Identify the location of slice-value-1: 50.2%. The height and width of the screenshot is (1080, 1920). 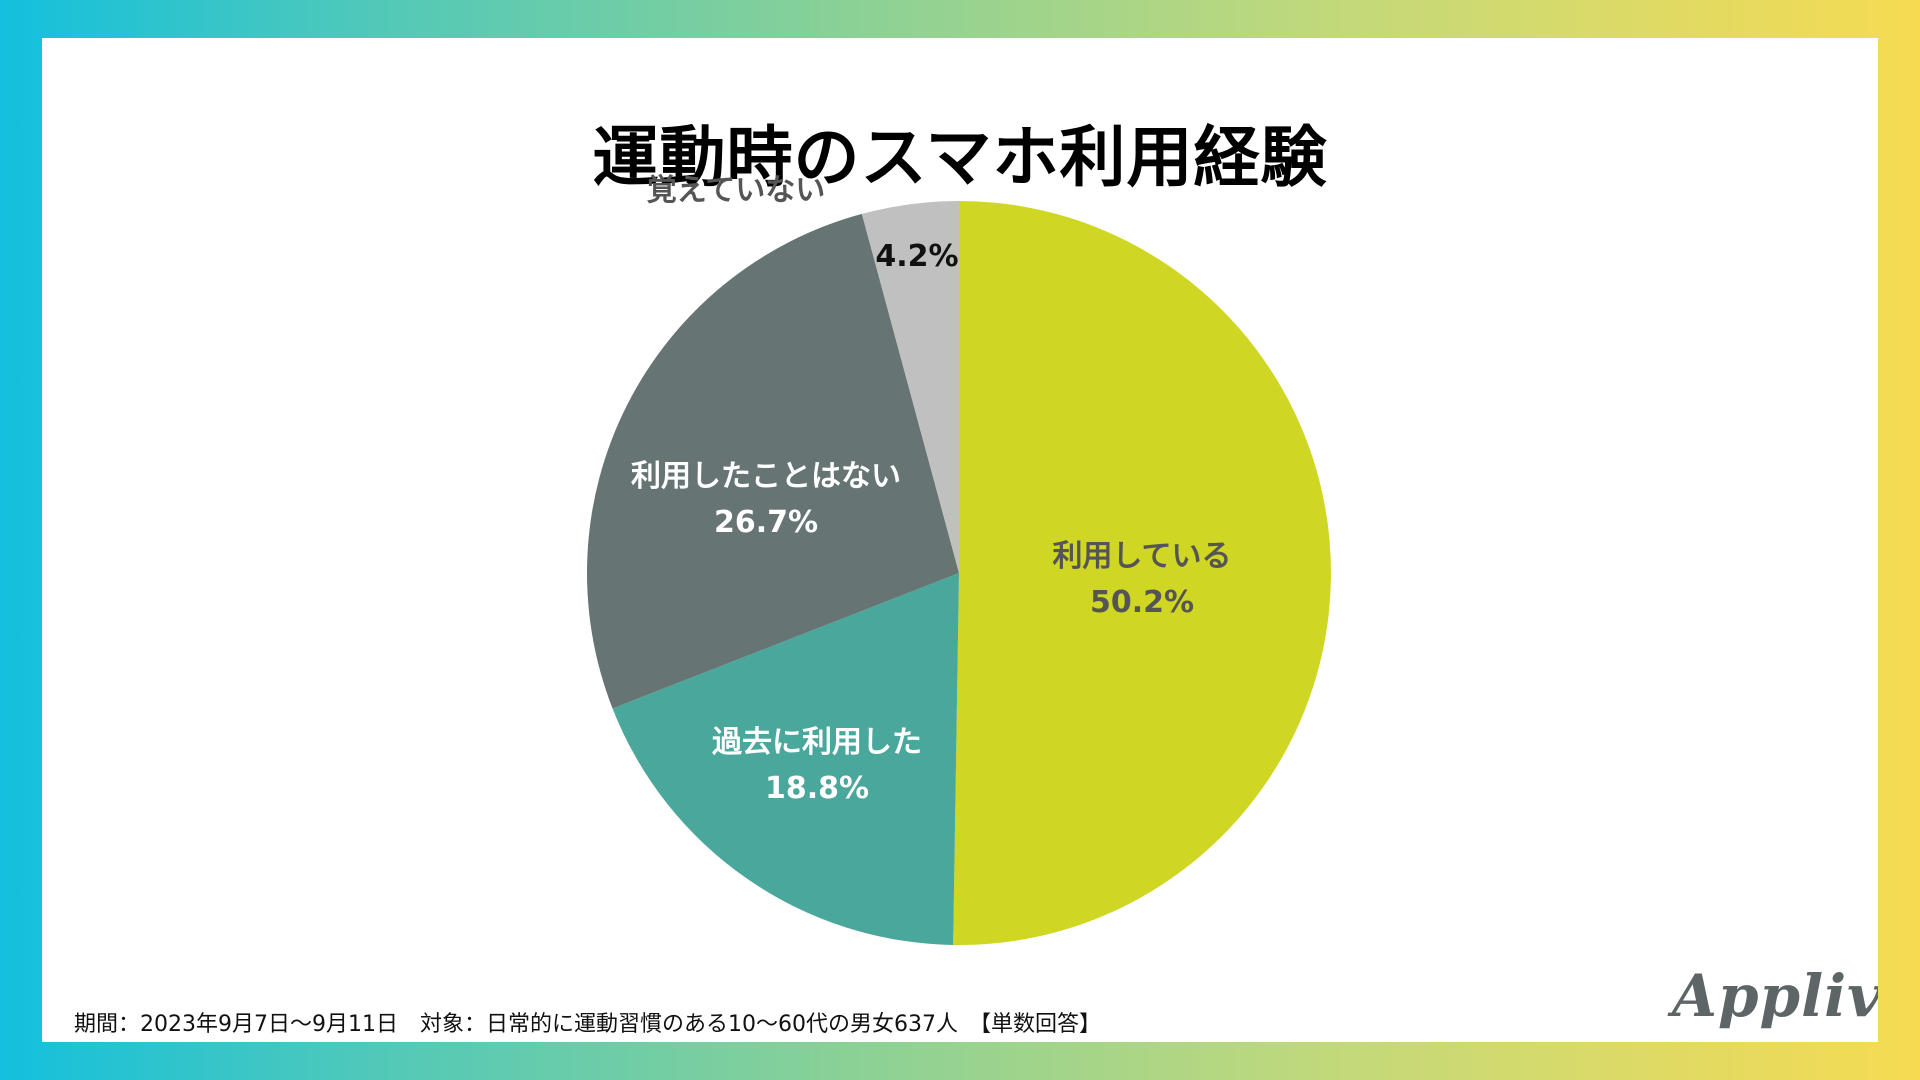
(1142, 602).